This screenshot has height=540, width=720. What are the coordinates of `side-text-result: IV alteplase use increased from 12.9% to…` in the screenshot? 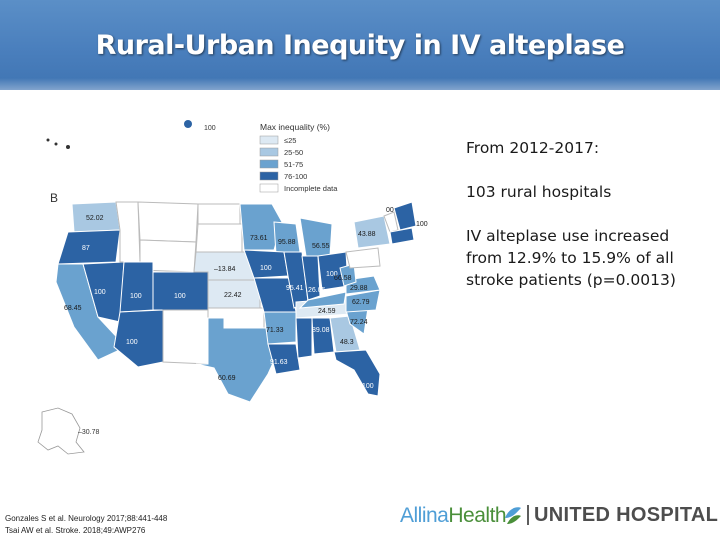 It's located at (571, 258).